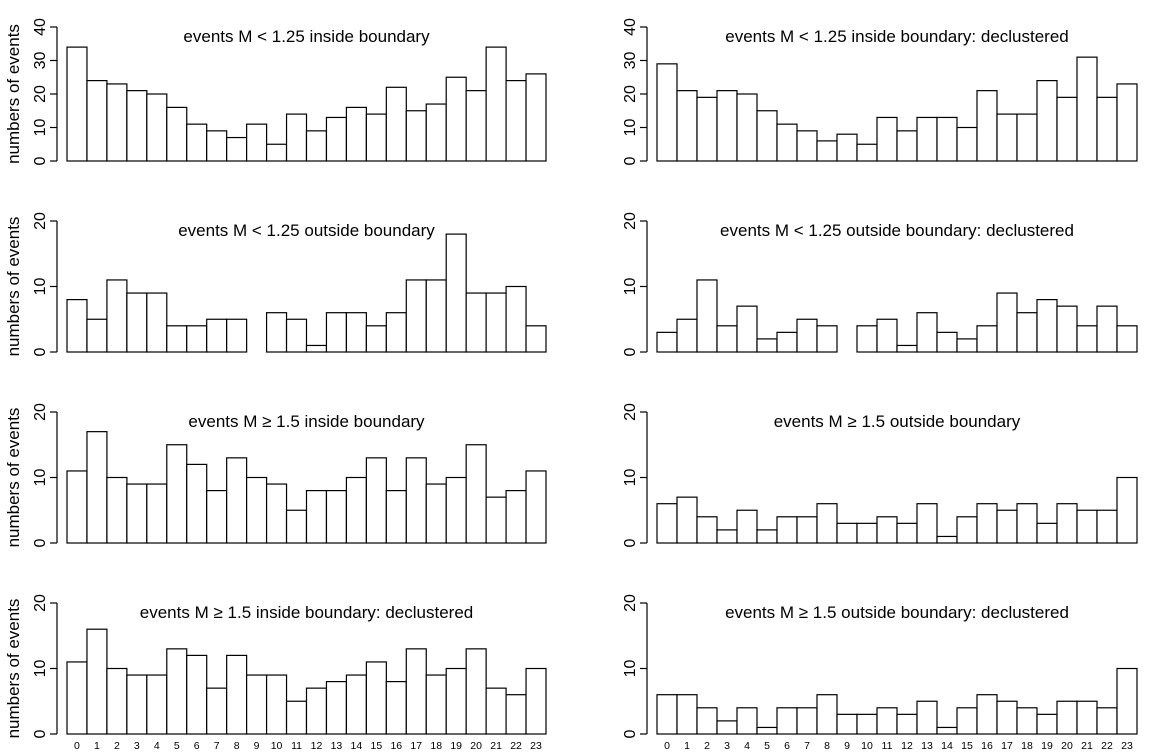 The width and height of the screenshot is (1164, 753). Describe the element at coordinates (767, 746) in the screenshot. I see `x-tick-label: 5` at that location.